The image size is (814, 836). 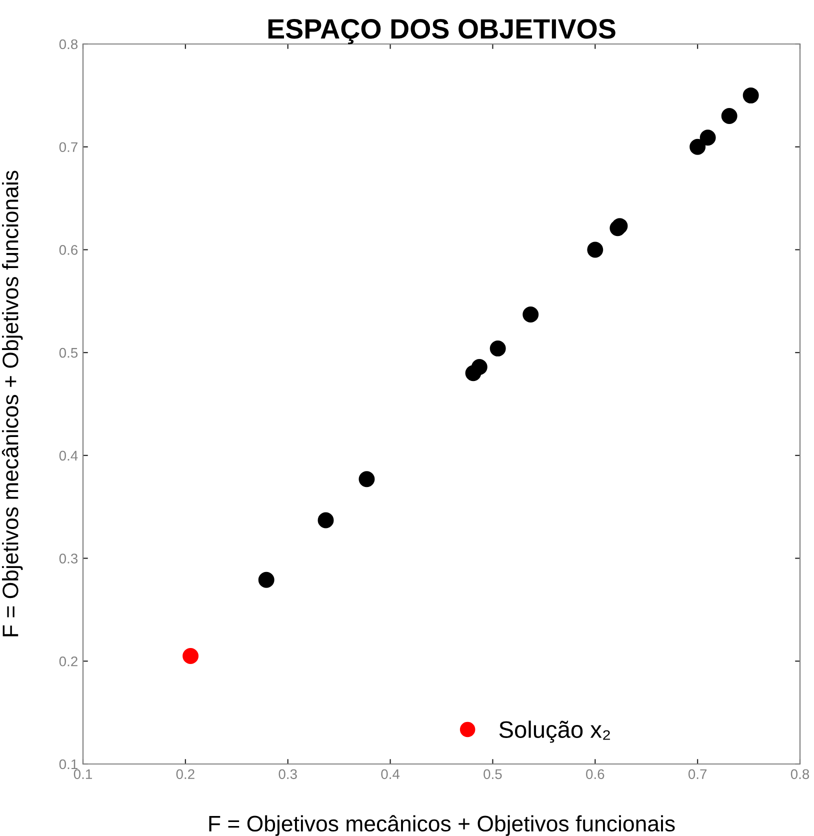 What do you see at coordinates (493, 774) in the screenshot?
I see `x-tick-label: 0.5` at bounding box center [493, 774].